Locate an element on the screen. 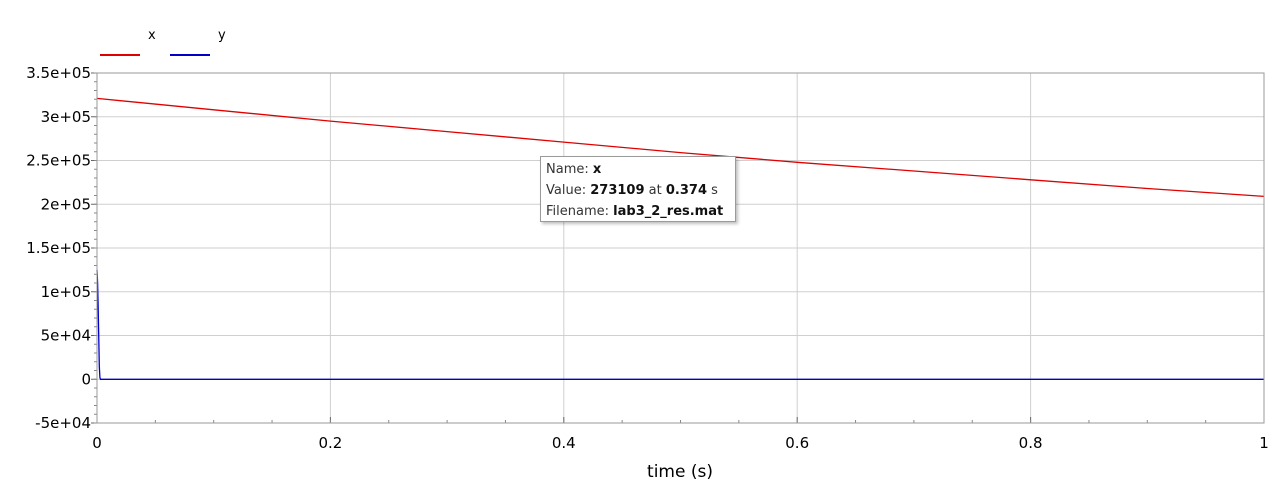  tooltip-filename-row: Filename: lab3_2_res.mat is located at coordinates (638, 211).